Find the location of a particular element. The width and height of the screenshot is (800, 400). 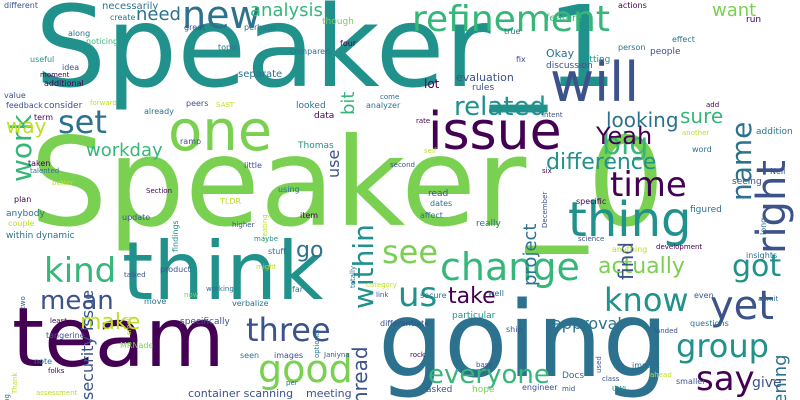

word-impact: impact is located at coordinates (646, 365).